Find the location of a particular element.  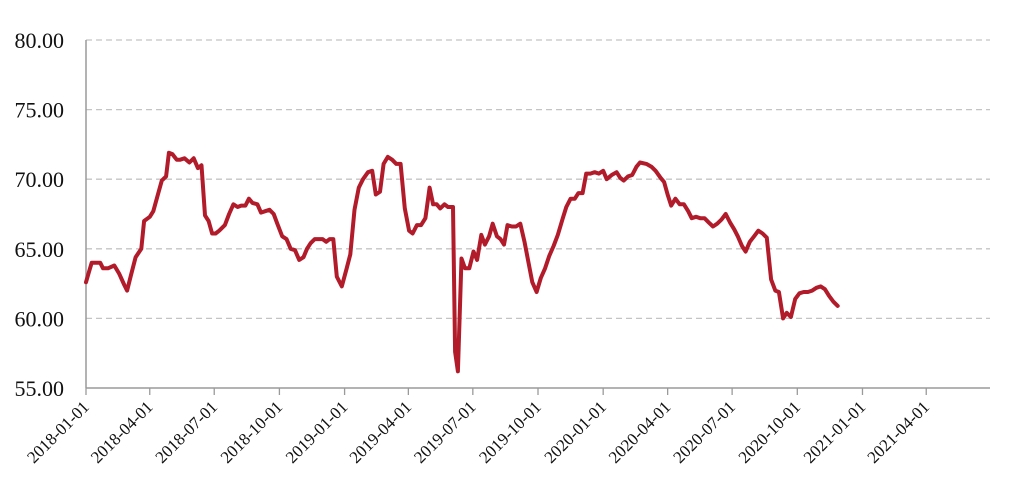

y-tick-label: 75.00 is located at coordinates (40, 110).